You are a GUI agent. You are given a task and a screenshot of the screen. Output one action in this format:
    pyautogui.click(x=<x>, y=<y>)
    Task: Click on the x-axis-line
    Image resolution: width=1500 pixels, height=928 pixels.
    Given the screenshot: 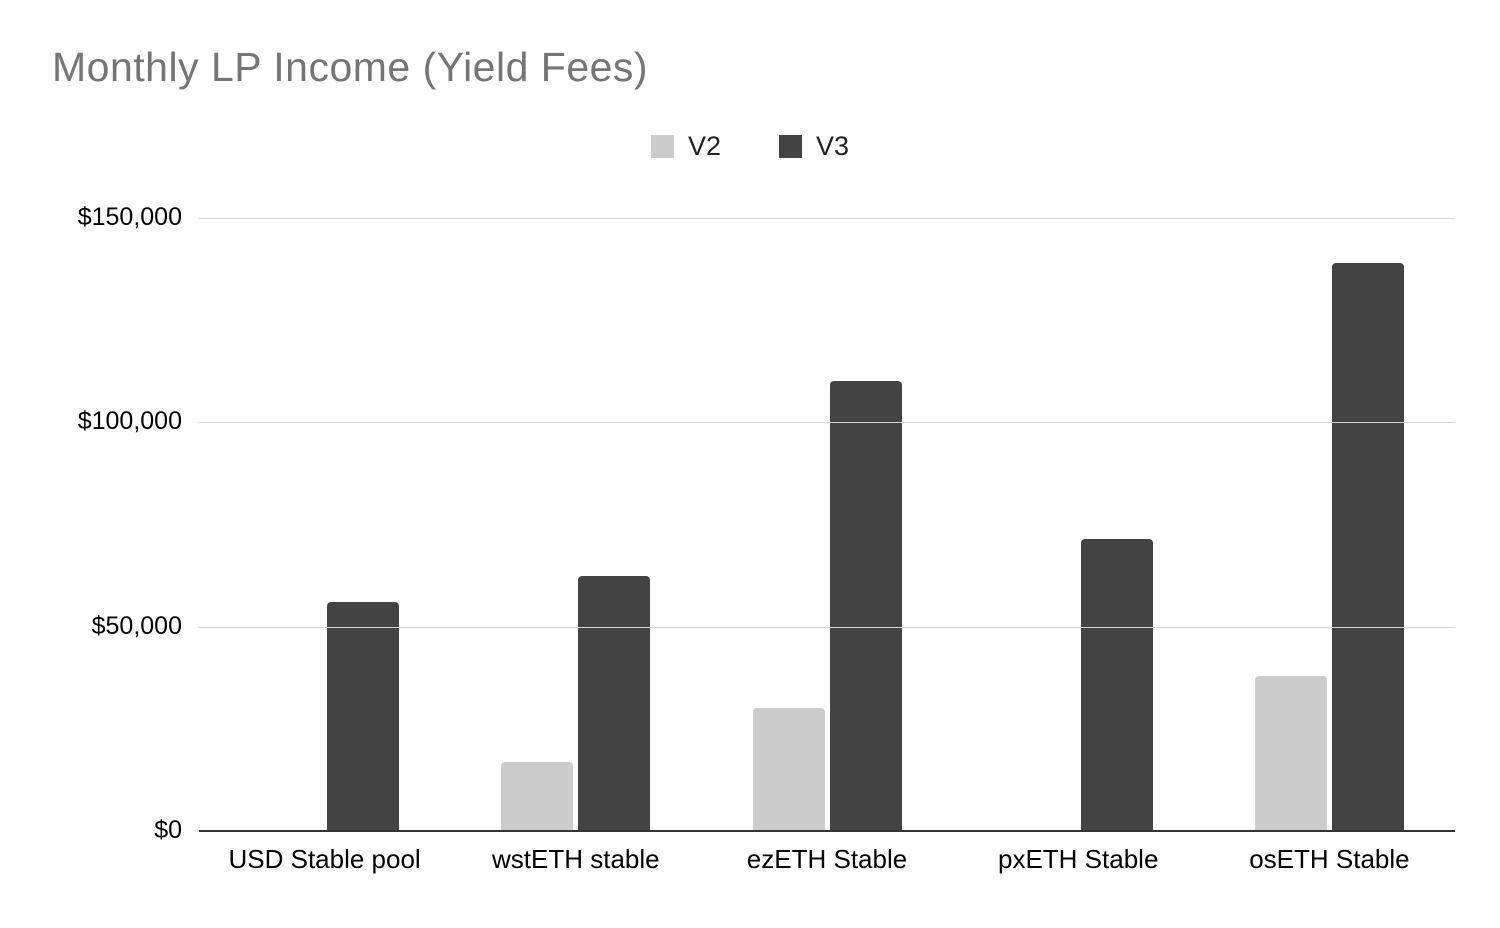 What is the action you would take?
    pyautogui.click(x=827, y=831)
    